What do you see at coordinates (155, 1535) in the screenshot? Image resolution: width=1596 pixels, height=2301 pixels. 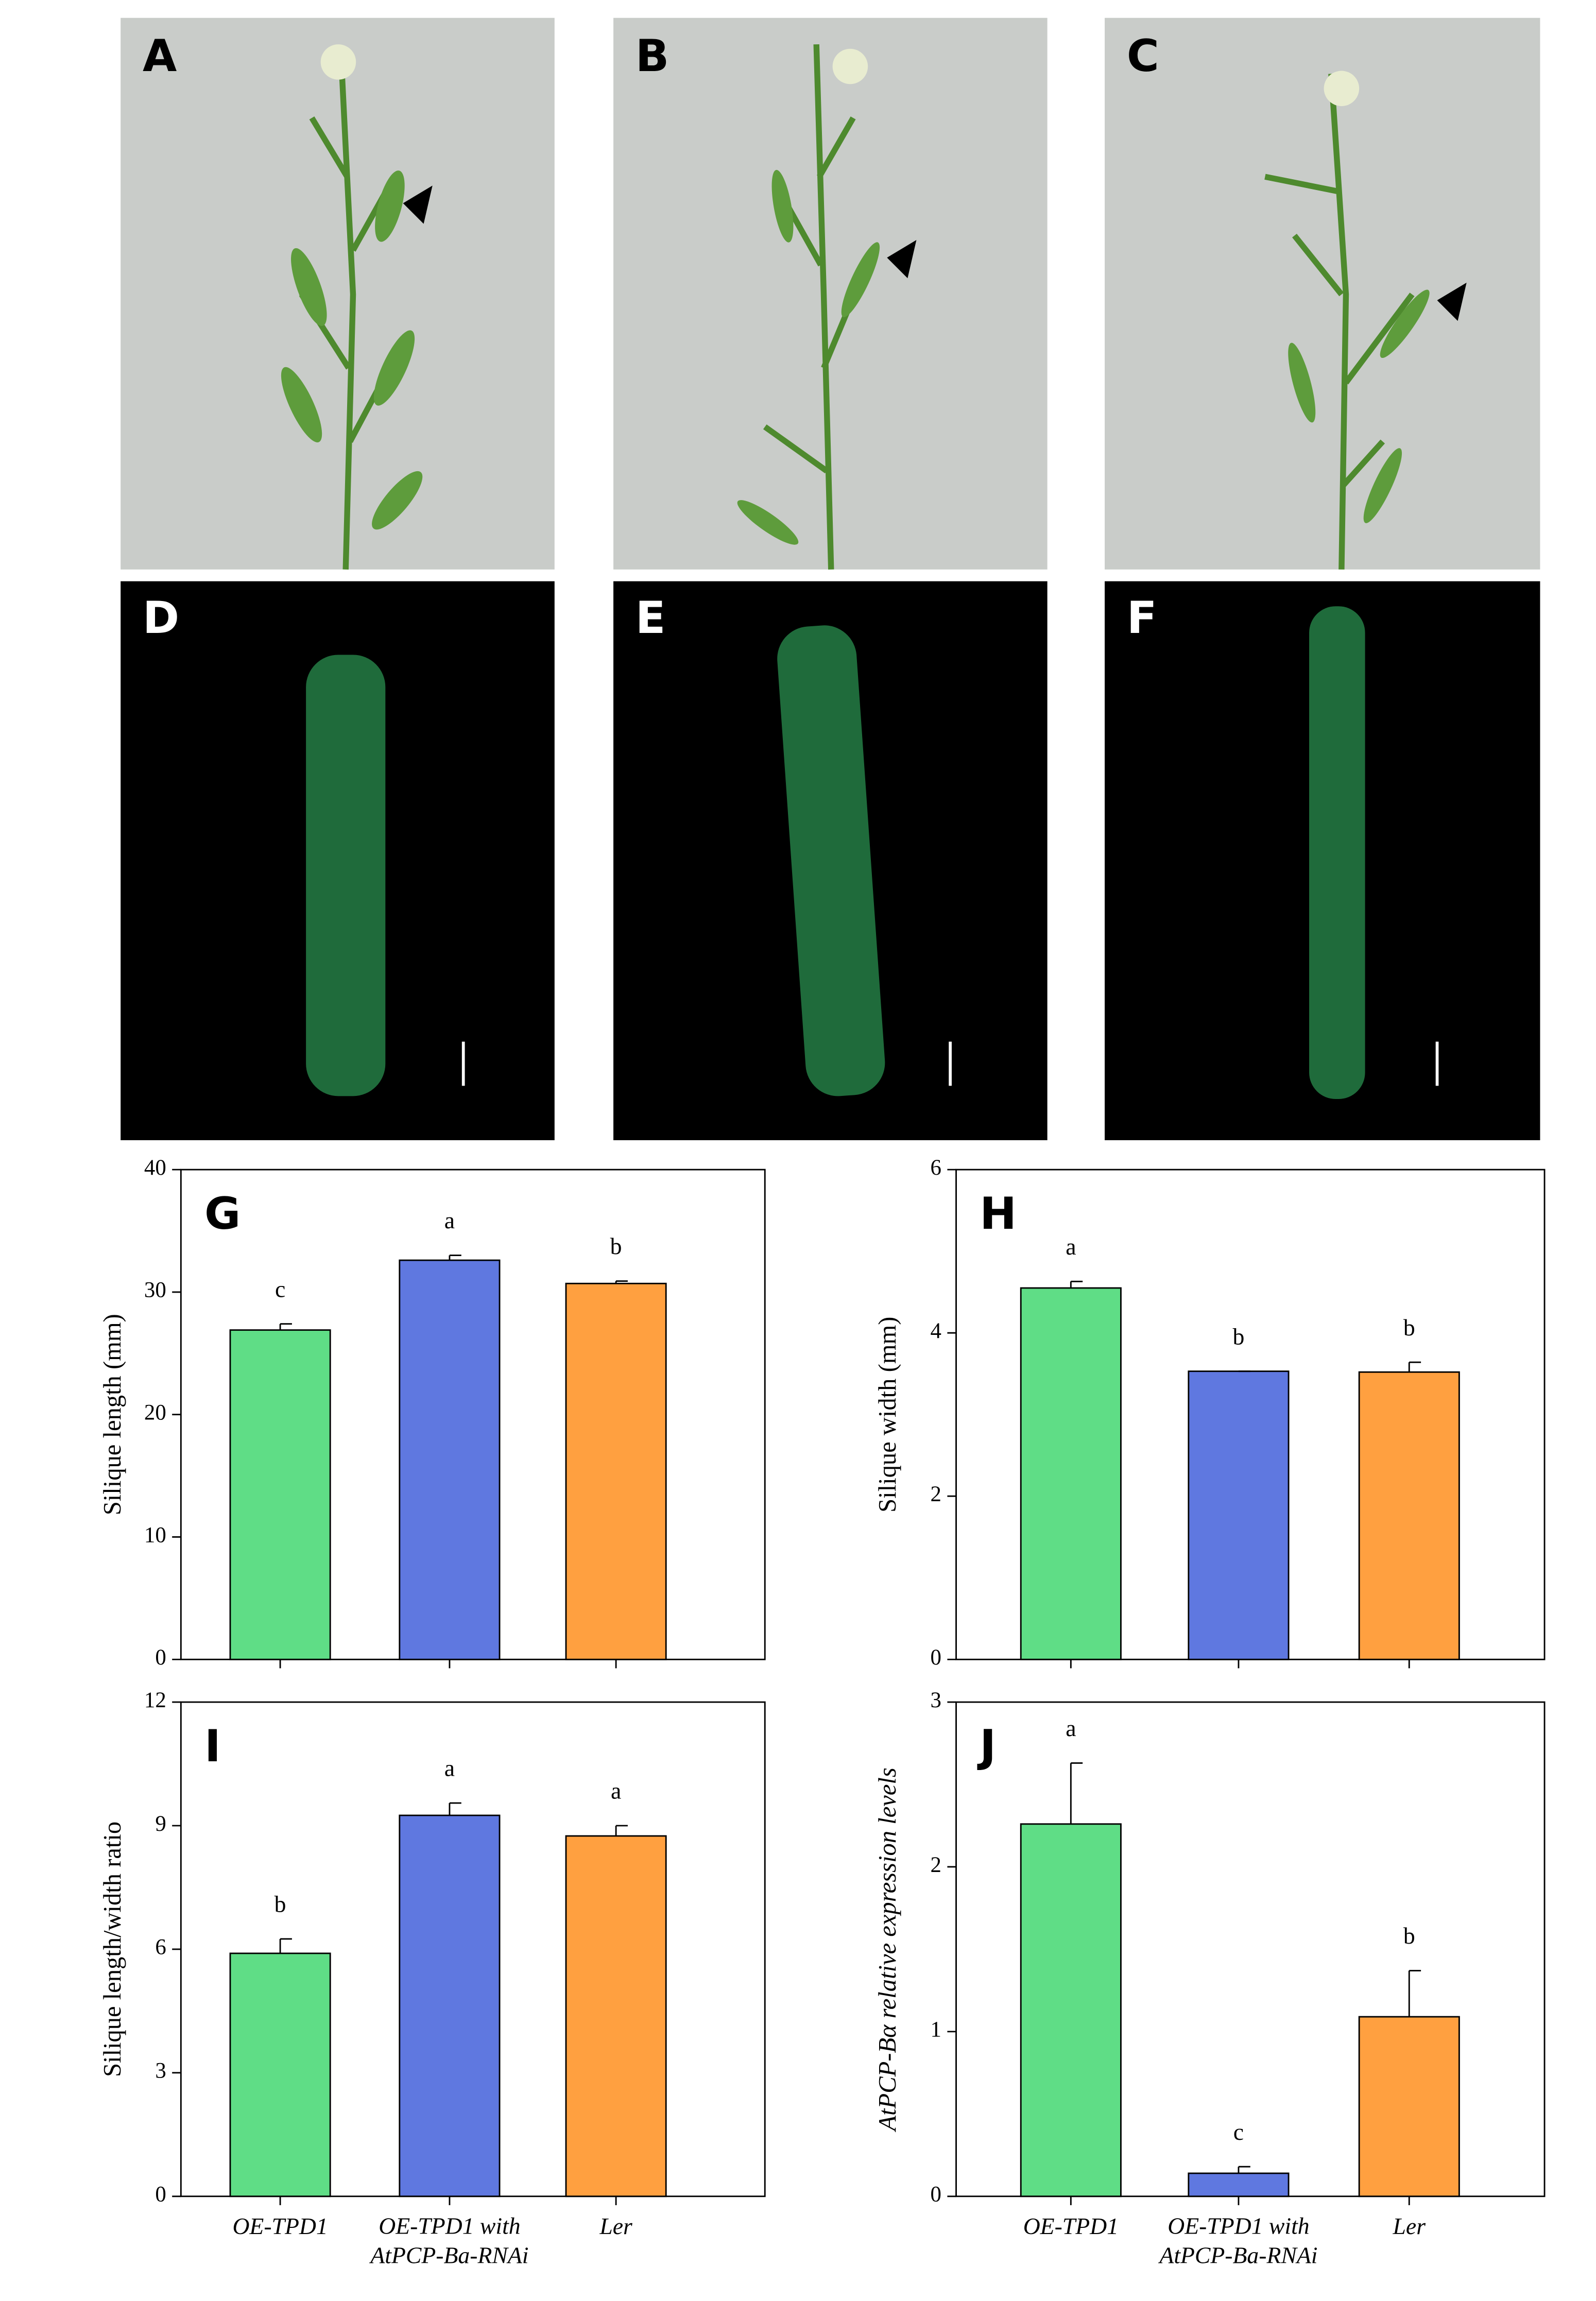 I see `y-tick-label: 10` at bounding box center [155, 1535].